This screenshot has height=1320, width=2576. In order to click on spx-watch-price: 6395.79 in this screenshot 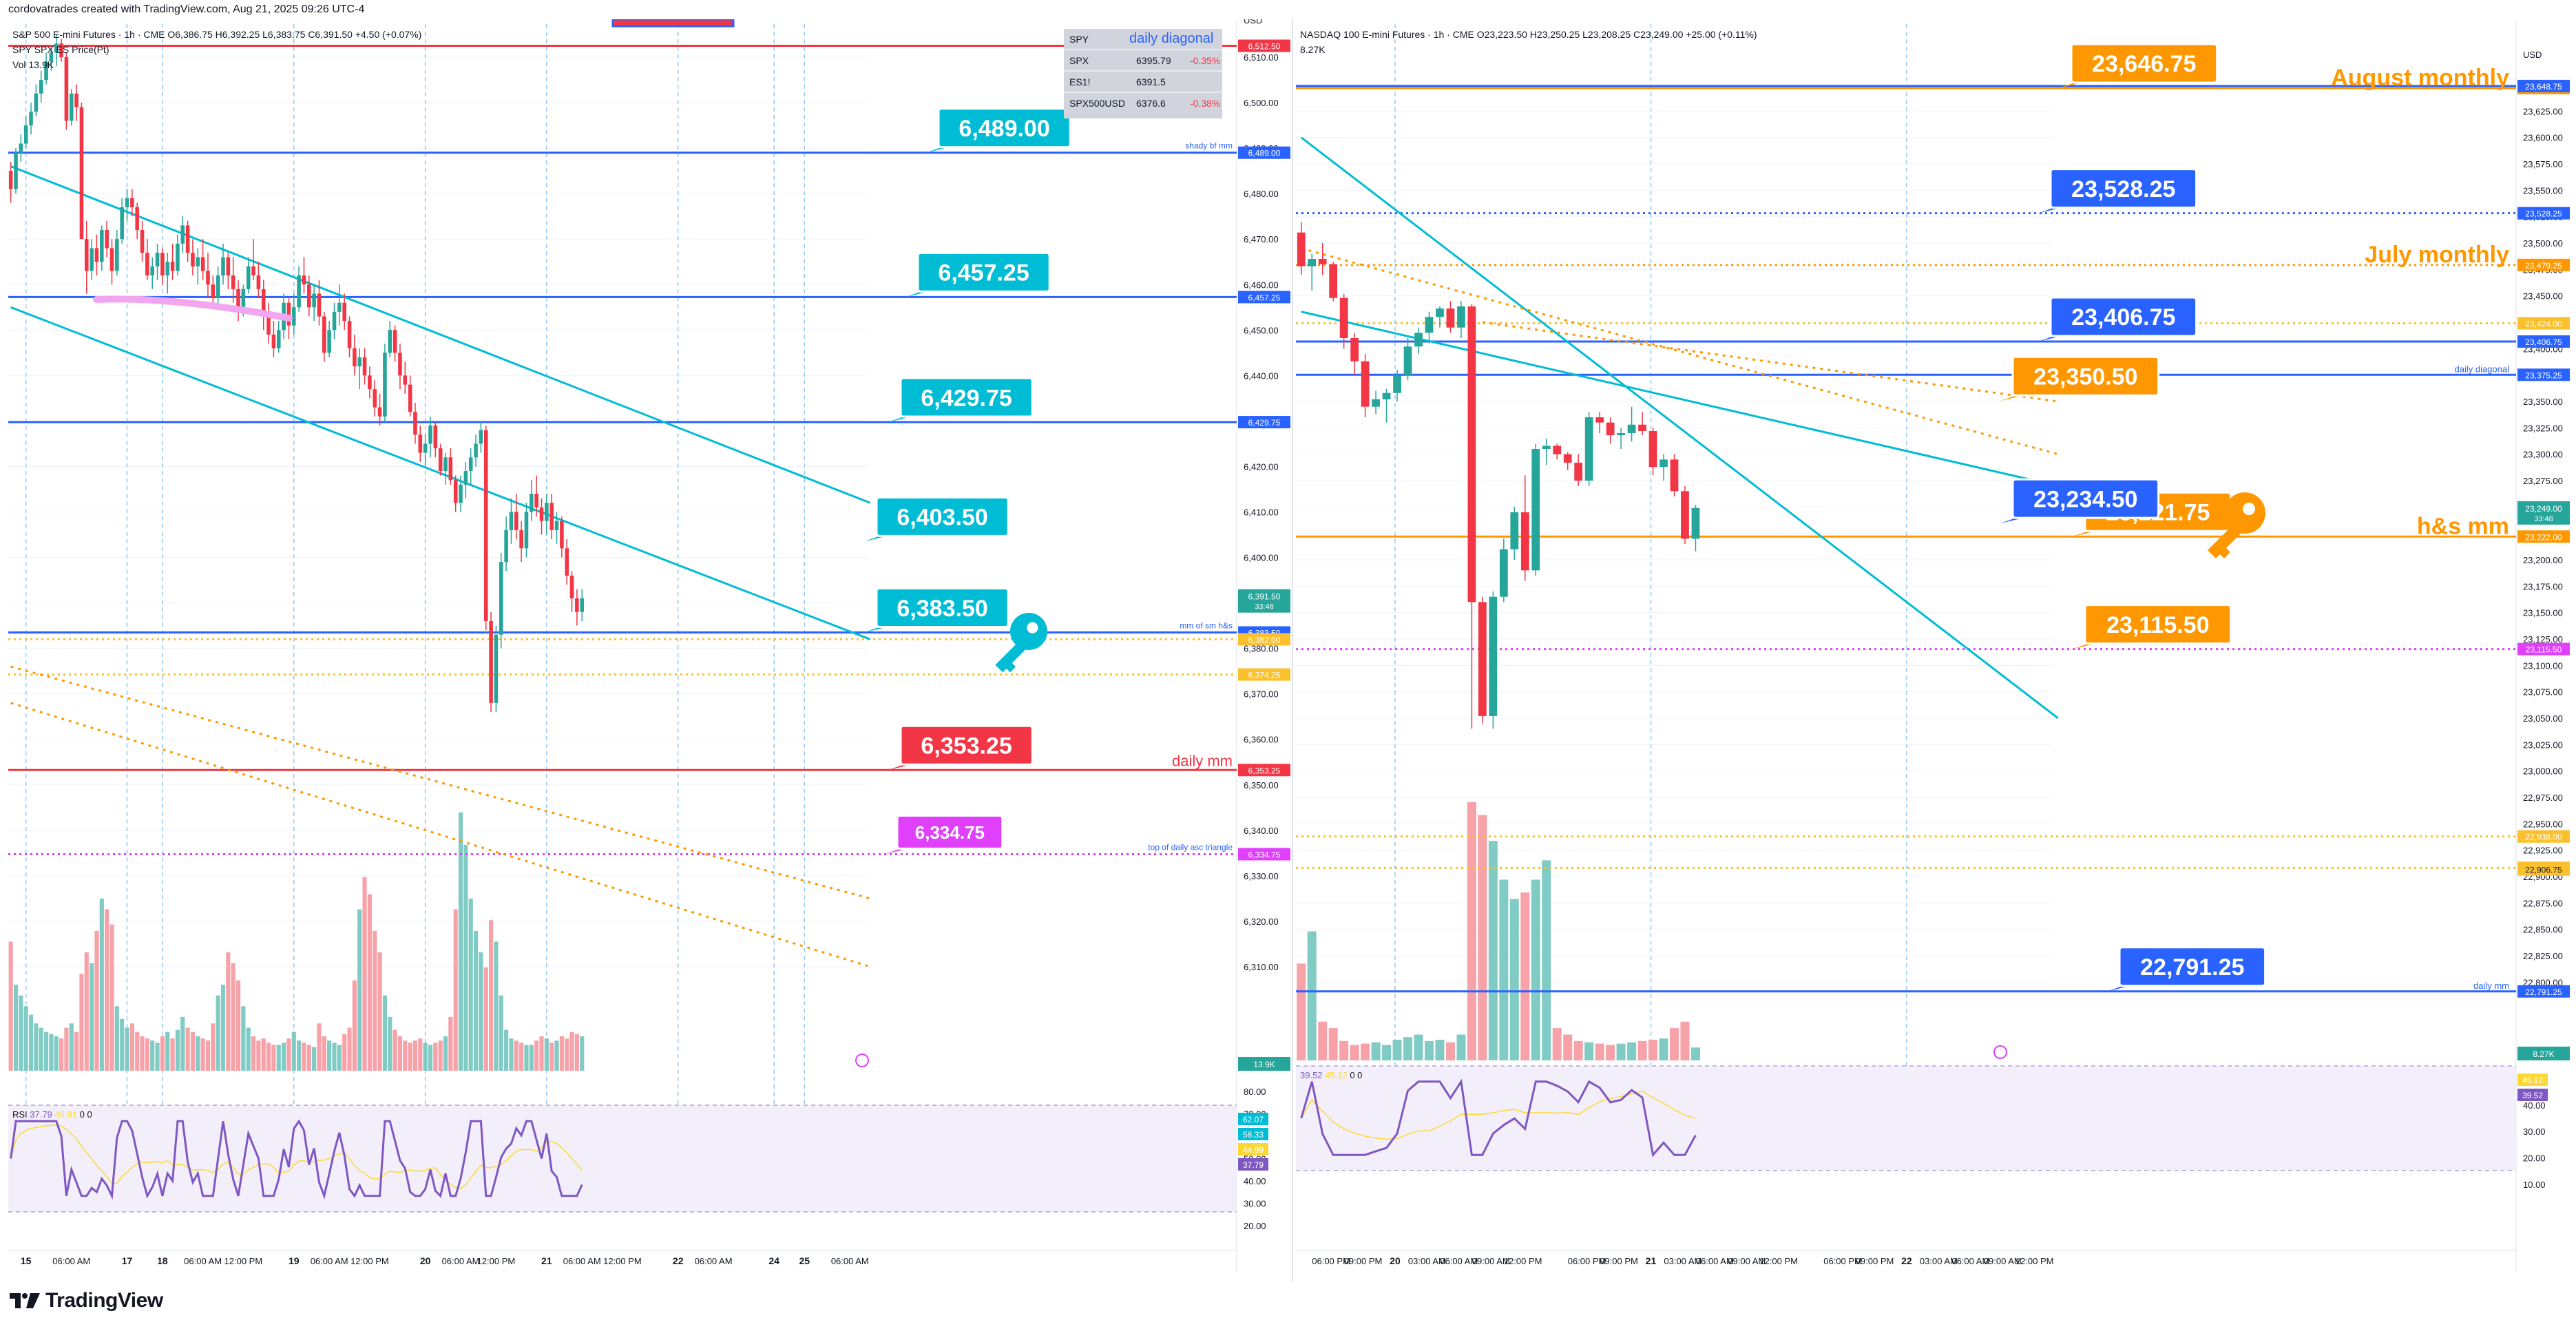, I will do `click(1153, 60)`.